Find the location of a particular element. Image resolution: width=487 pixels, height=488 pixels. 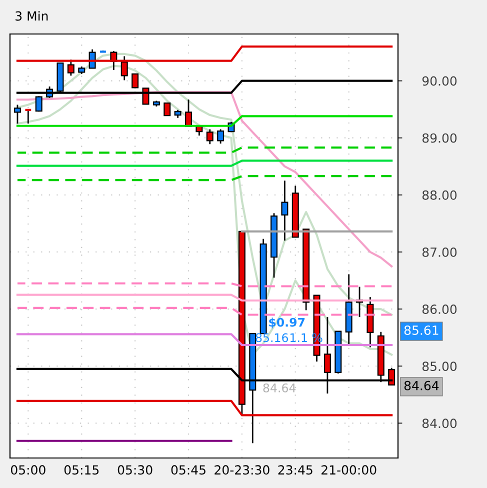

y-tick-label: 87.00 is located at coordinates (439, 252).